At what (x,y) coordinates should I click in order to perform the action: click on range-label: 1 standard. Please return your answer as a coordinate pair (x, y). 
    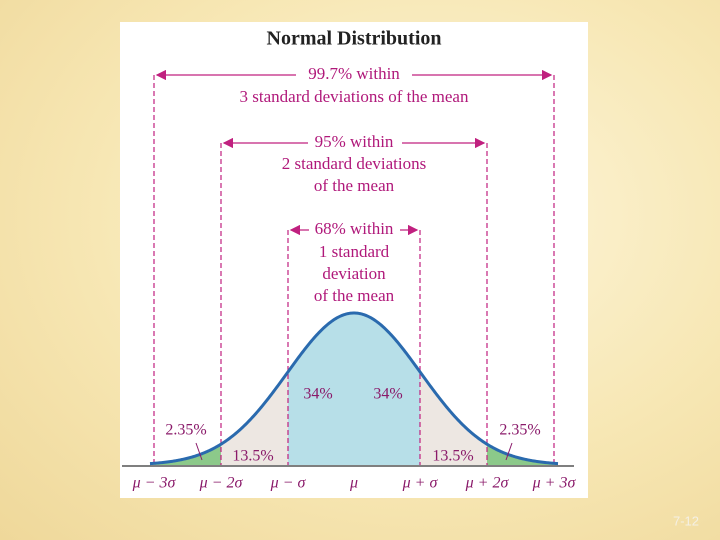
    Looking at the image, I should click on (354, 251).